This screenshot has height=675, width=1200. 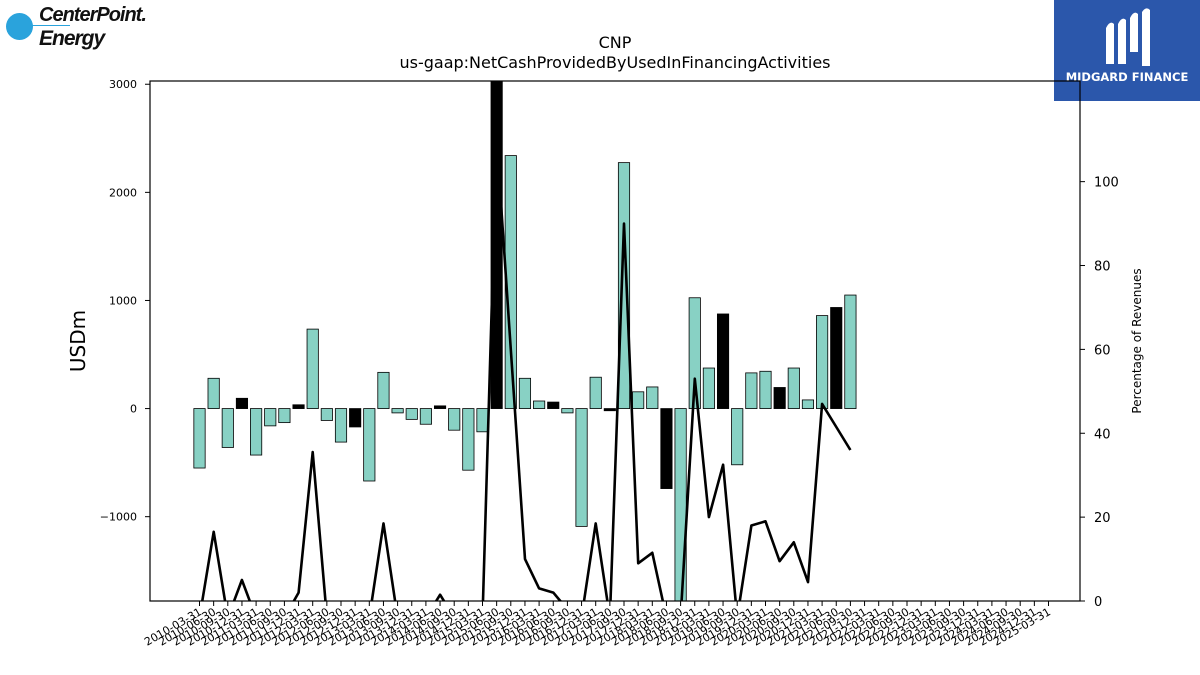 What do you see at coordinates (1098, 602) in the screenshot?
I see `y2-tick-label: 0` at bounding box center [1098, 602].